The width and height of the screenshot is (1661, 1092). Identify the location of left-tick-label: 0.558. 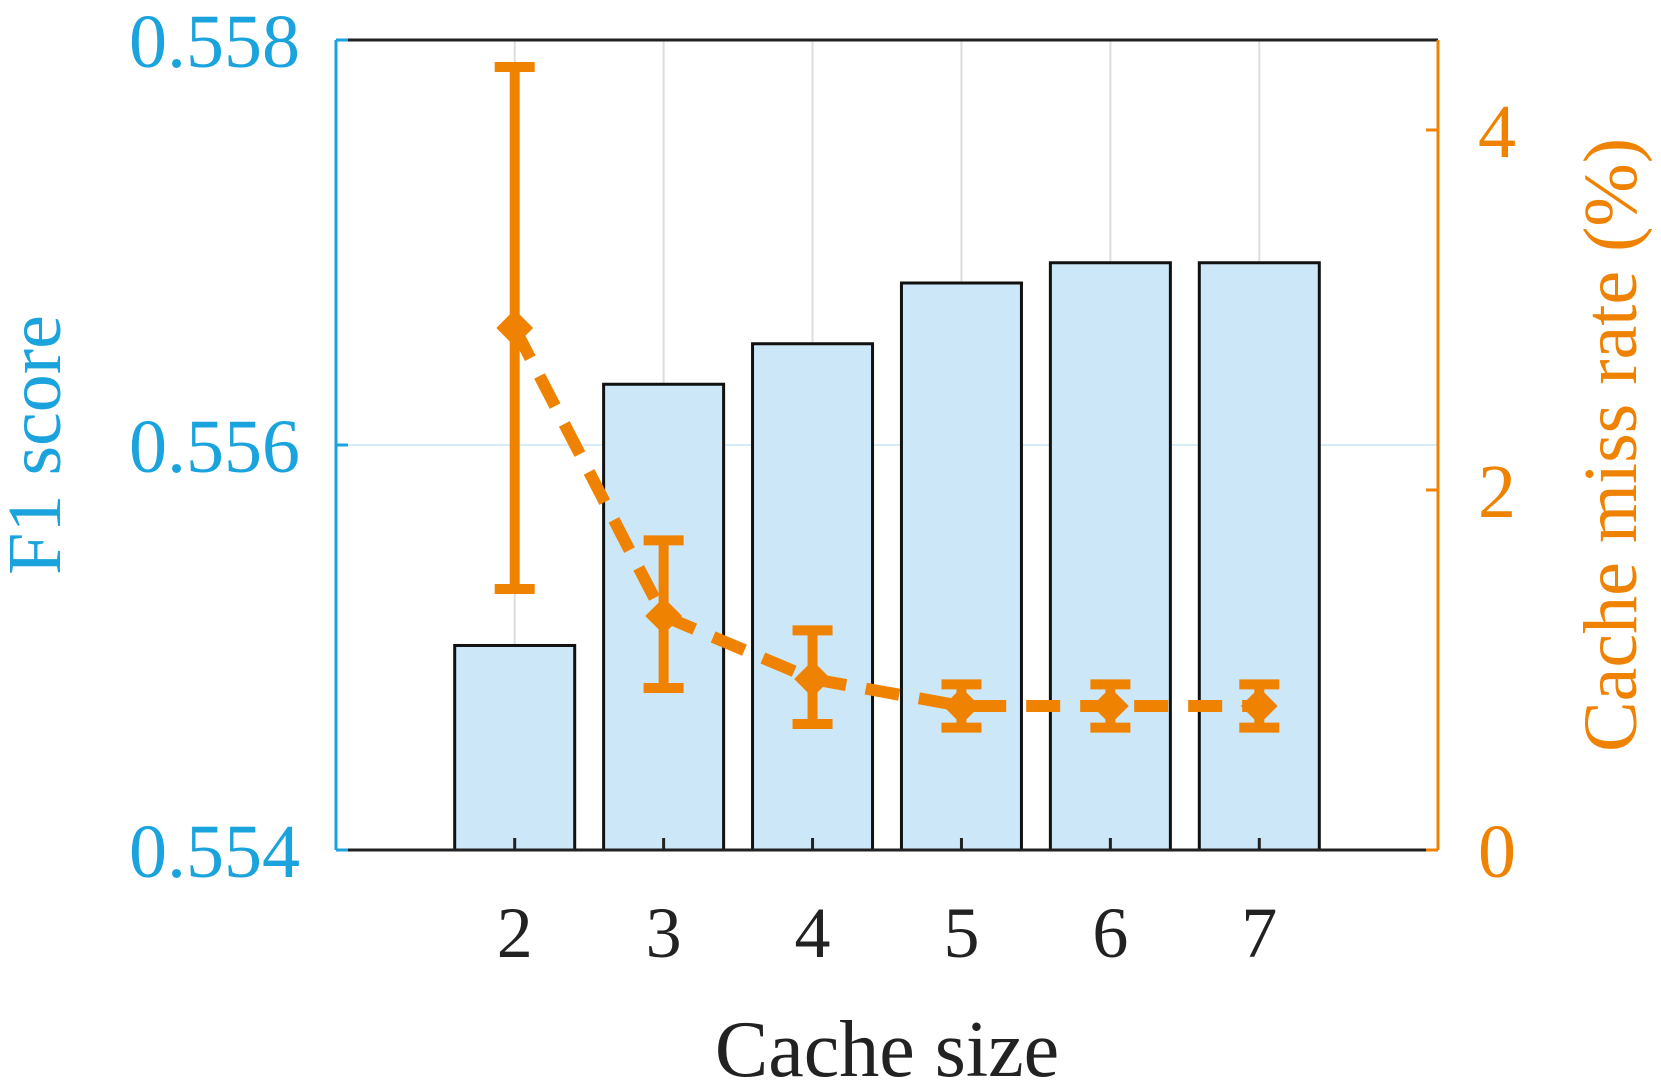
(214, 42).